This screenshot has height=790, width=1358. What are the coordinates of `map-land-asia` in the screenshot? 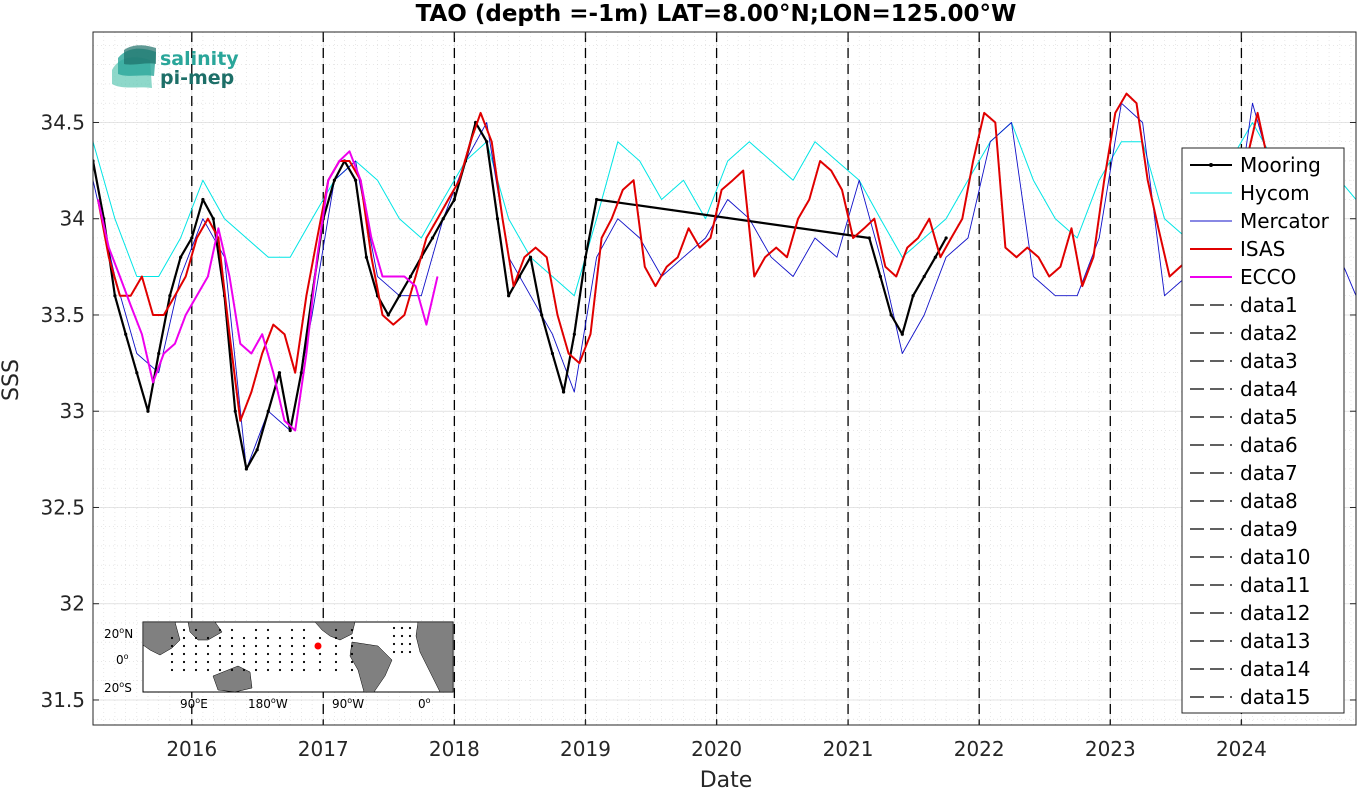 It's located at (205, 631).